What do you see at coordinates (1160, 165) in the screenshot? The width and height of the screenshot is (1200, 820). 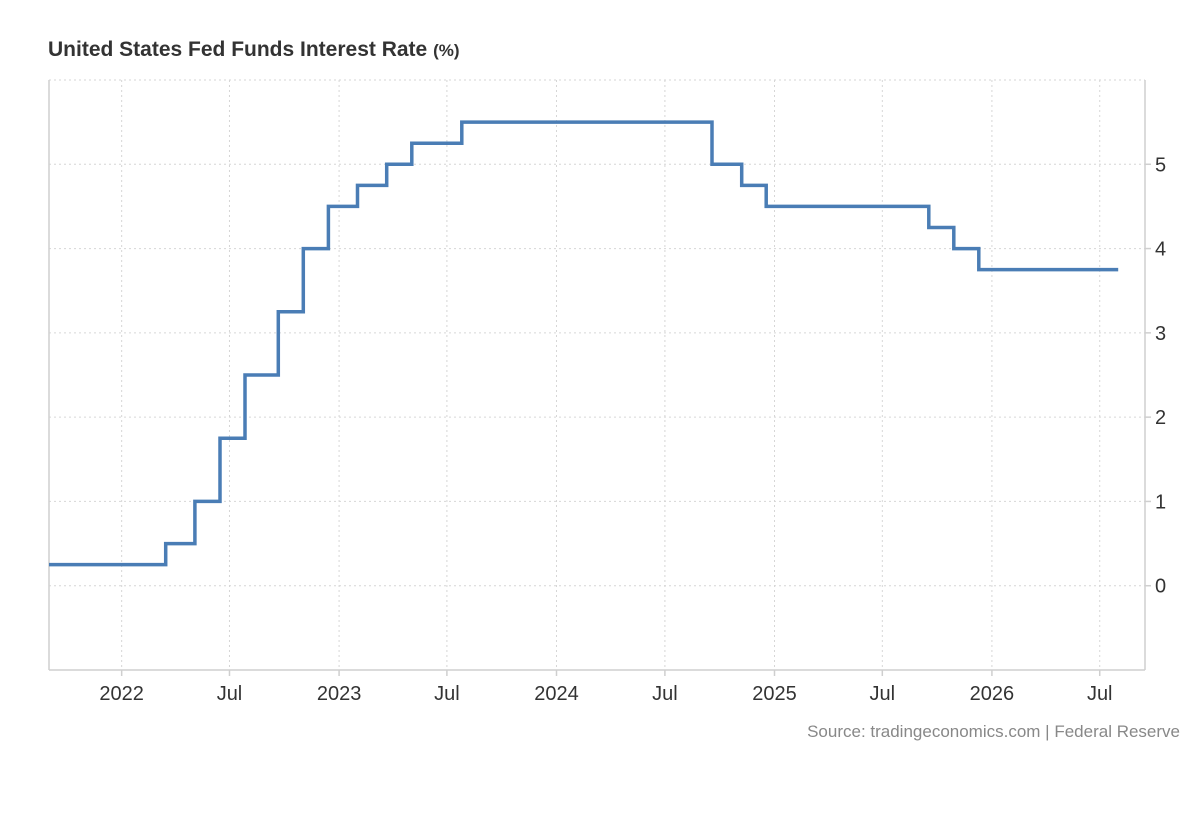 I see `y-tick-label: 5` at bounding box center [1160, 165].